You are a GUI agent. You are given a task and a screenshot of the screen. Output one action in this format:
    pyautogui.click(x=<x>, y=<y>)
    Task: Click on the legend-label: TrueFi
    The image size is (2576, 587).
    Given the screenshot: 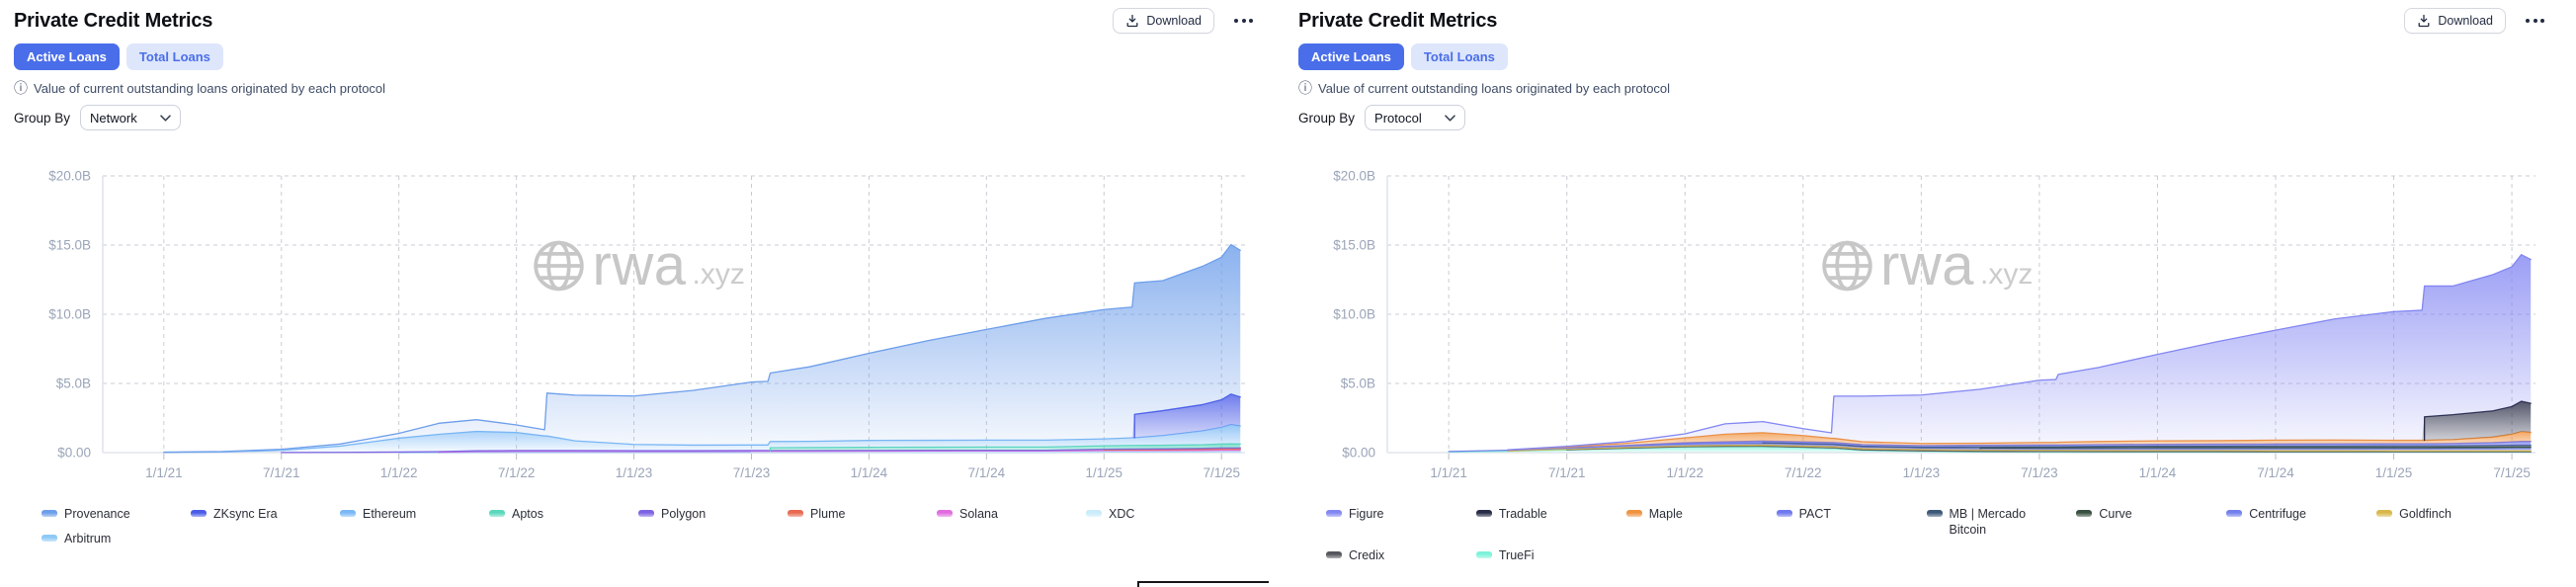 What is the action you would take?
    pyautogui.click(x=1516, y=554)
    